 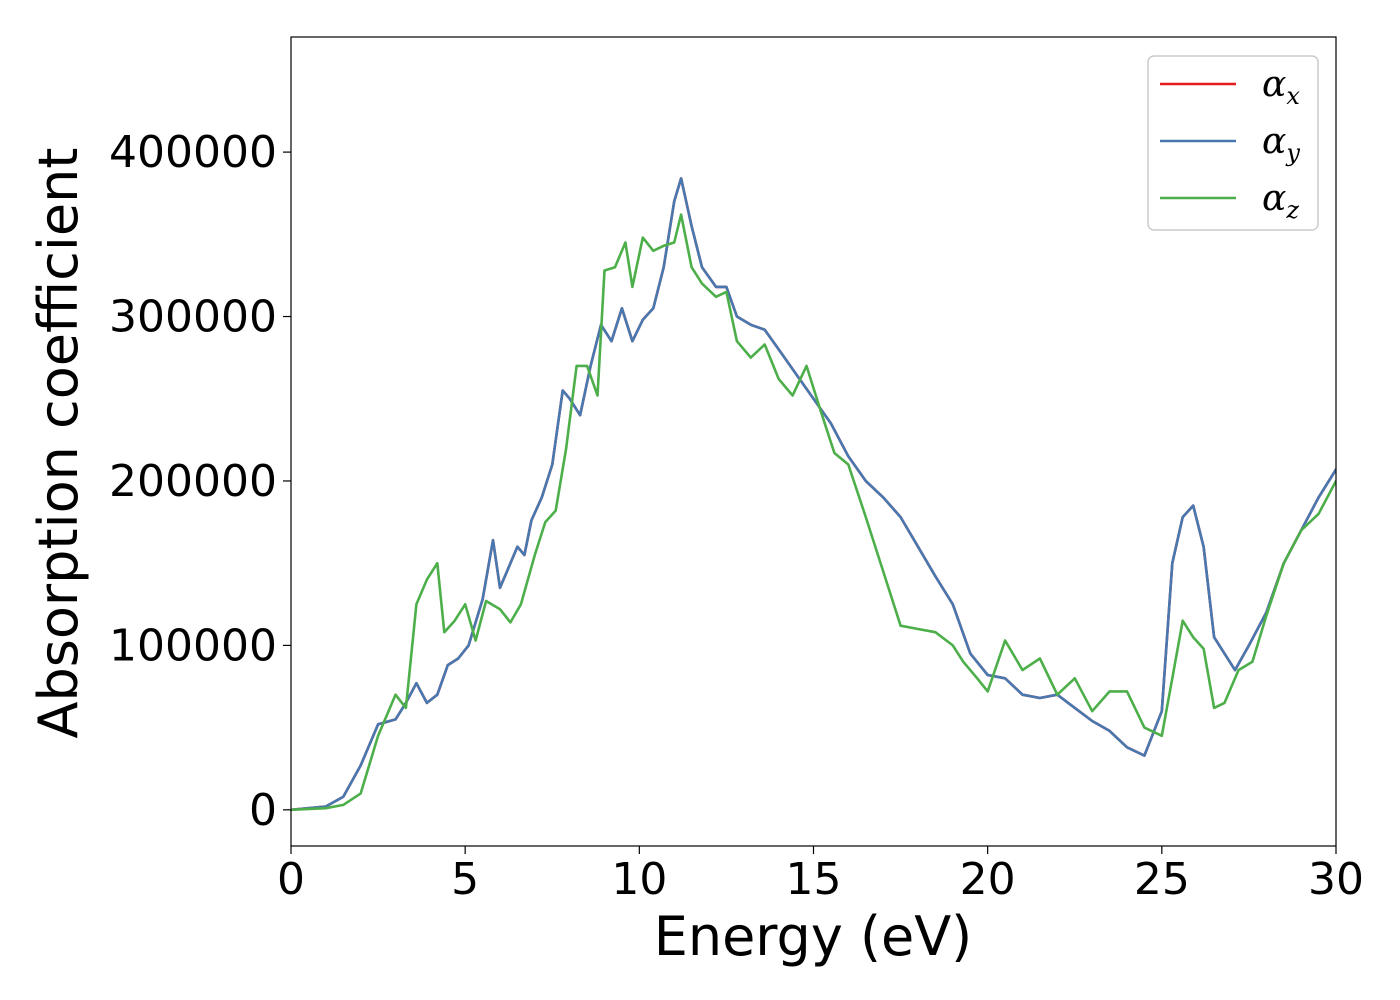 I want to click on x-tick-label: 15, so click(x=814, y=879).